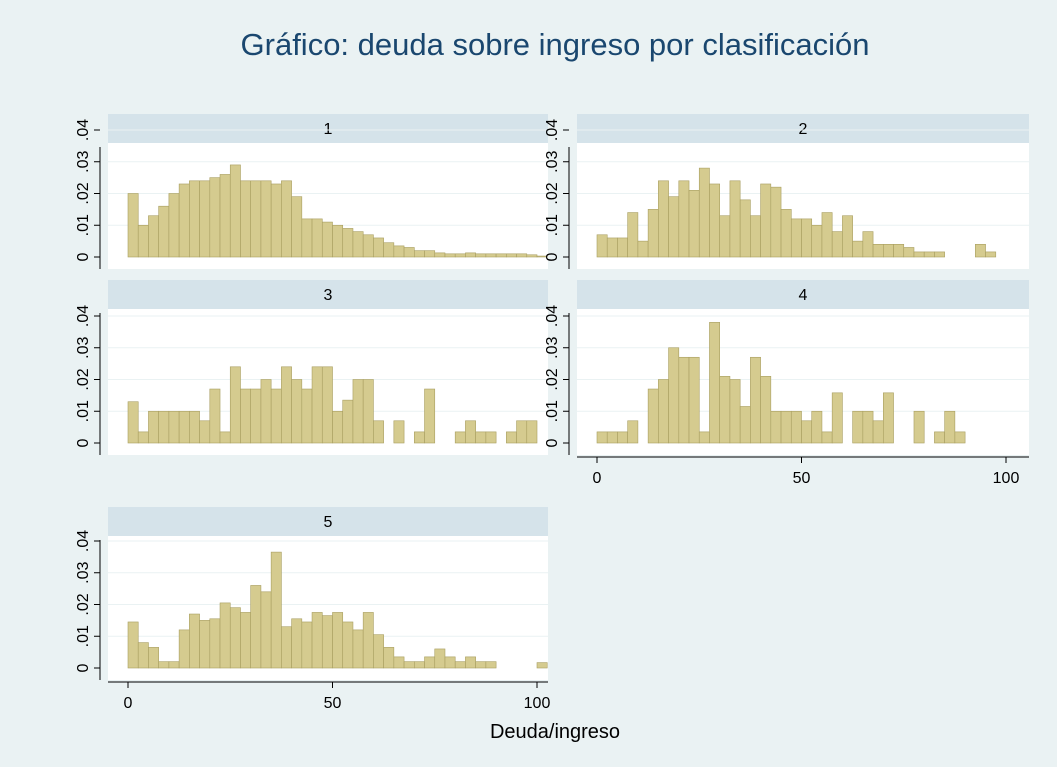  What do you see at coordinates (333, 703) in the screenshot?
I see `x-tick-label: 50` at bounding box center [333, 703].